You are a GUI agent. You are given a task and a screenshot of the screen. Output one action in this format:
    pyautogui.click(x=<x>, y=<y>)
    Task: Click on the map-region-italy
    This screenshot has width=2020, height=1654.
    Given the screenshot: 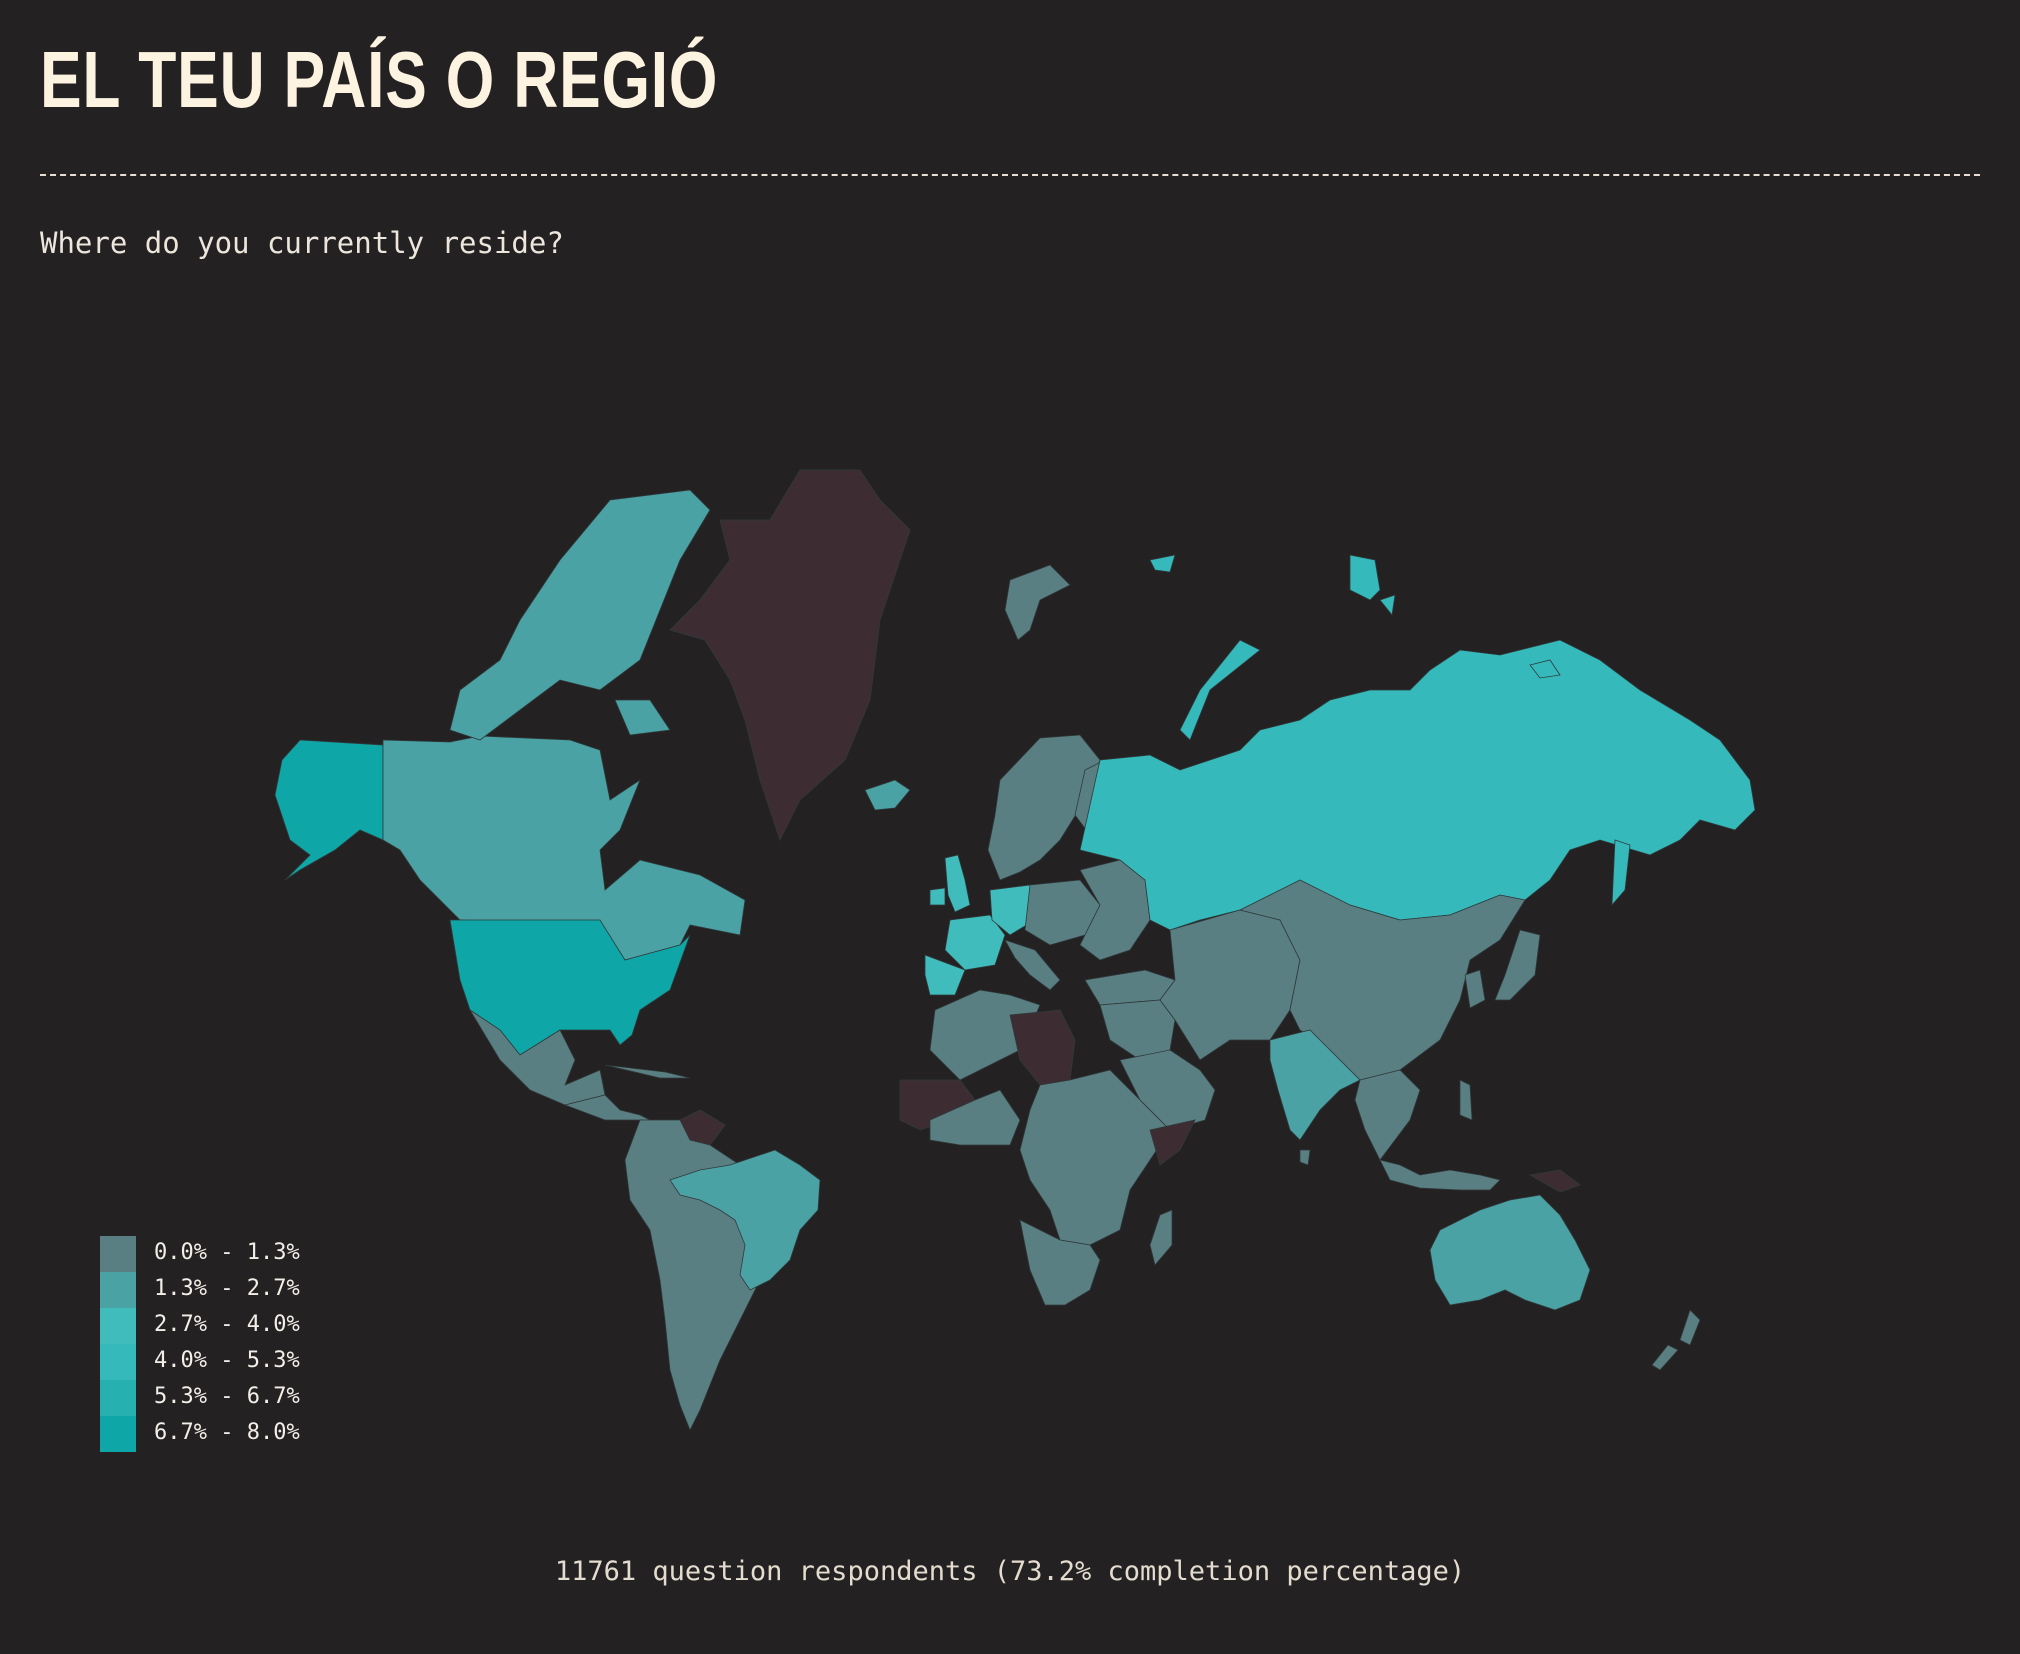 What is the action you would take?
    pyautogui.click(x=1032, y=965)
    